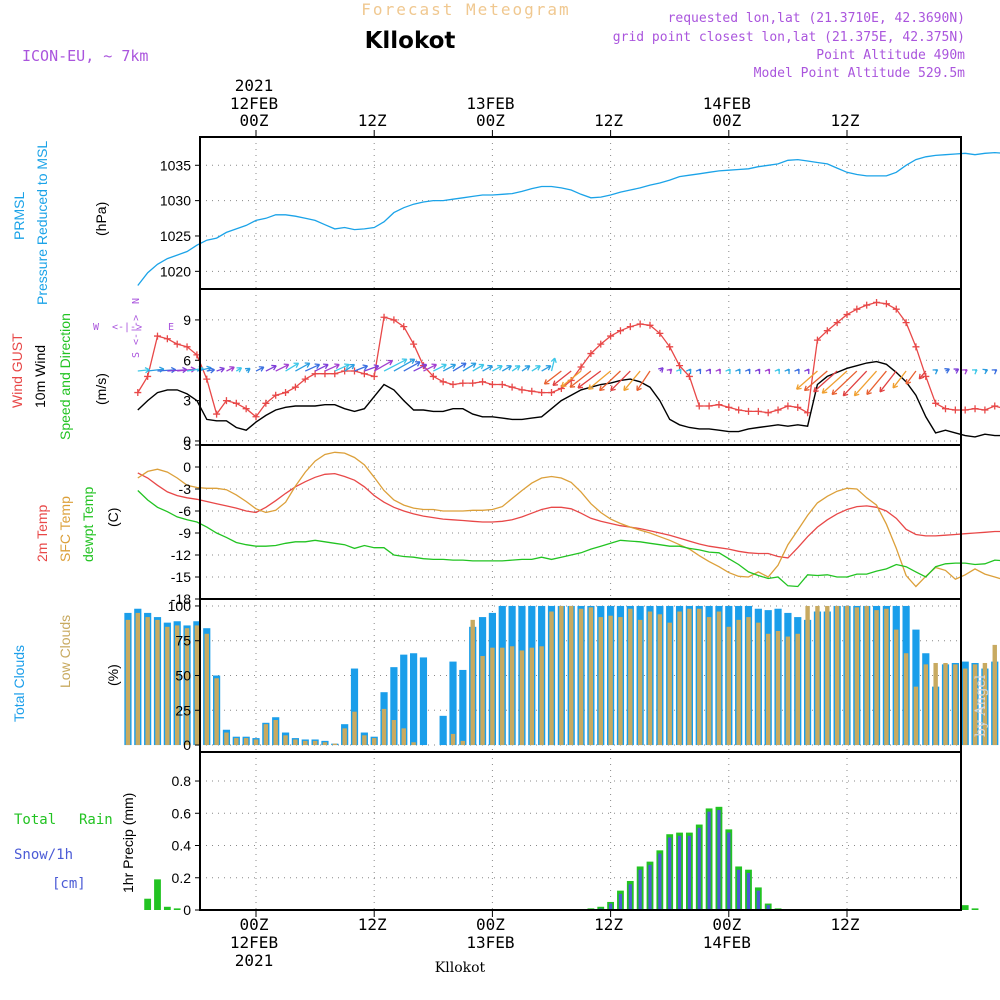 Image resolution: width=1000 pixels, height=1000 pixels. Describe the element at coordinates (77, 524) in the screenshot. I see `temp-labels: 2m Temp SFC Temp dewpt Temp (C)` at that location.